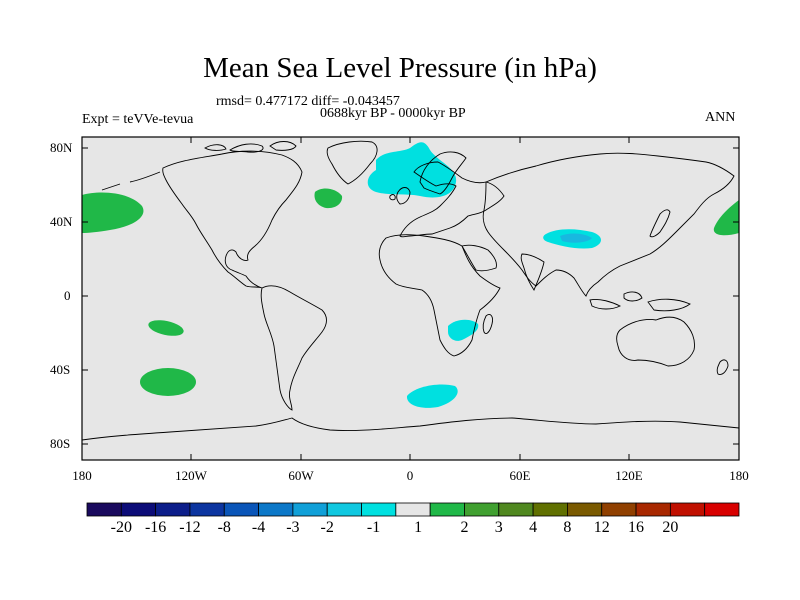  I want to click on anomaly-southern-africa, so click(463, 330).